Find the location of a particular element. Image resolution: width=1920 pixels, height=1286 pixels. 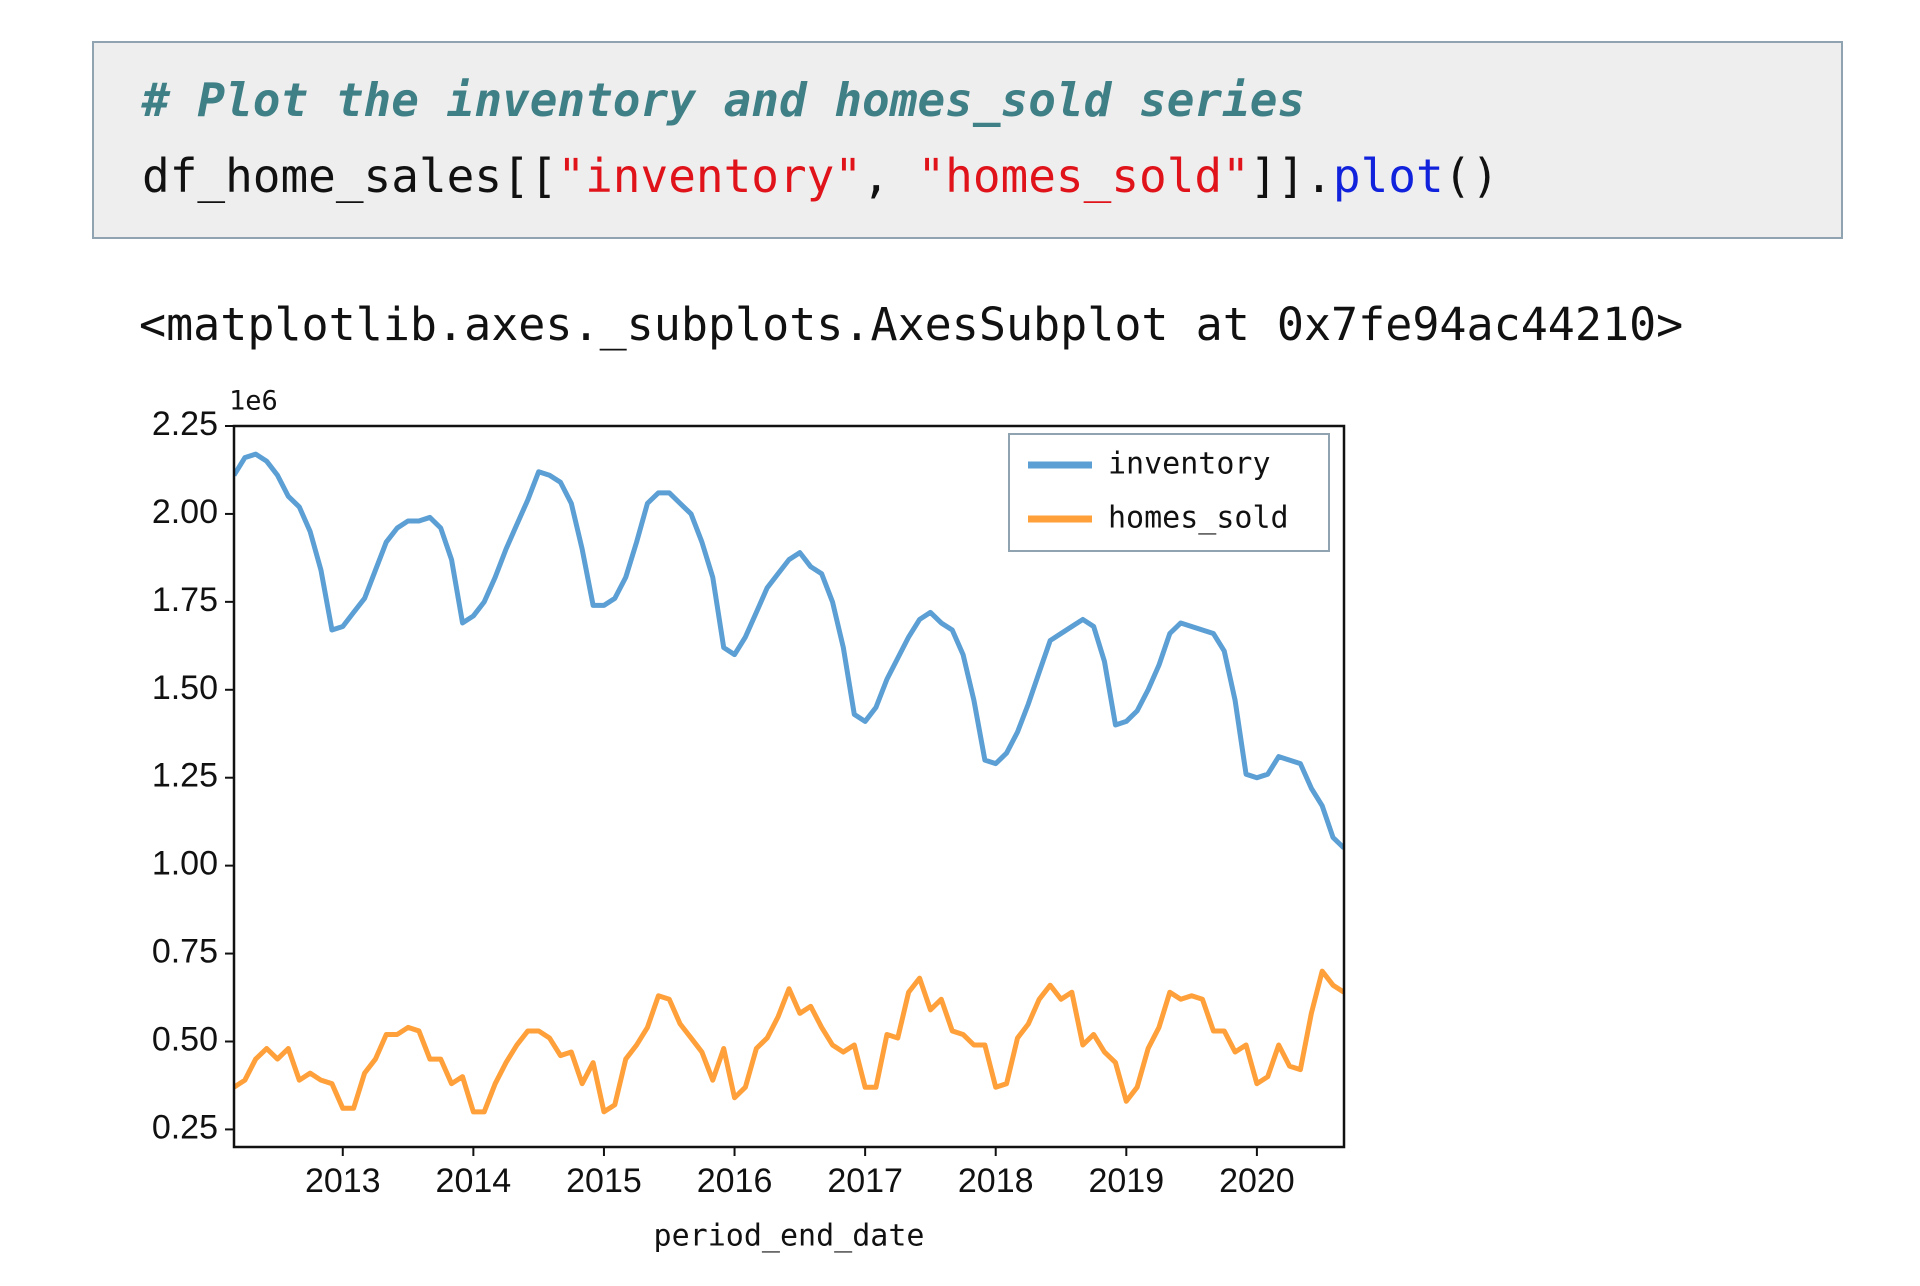

y-tick-label: 0.50 is located at coordinates (185, 1039).